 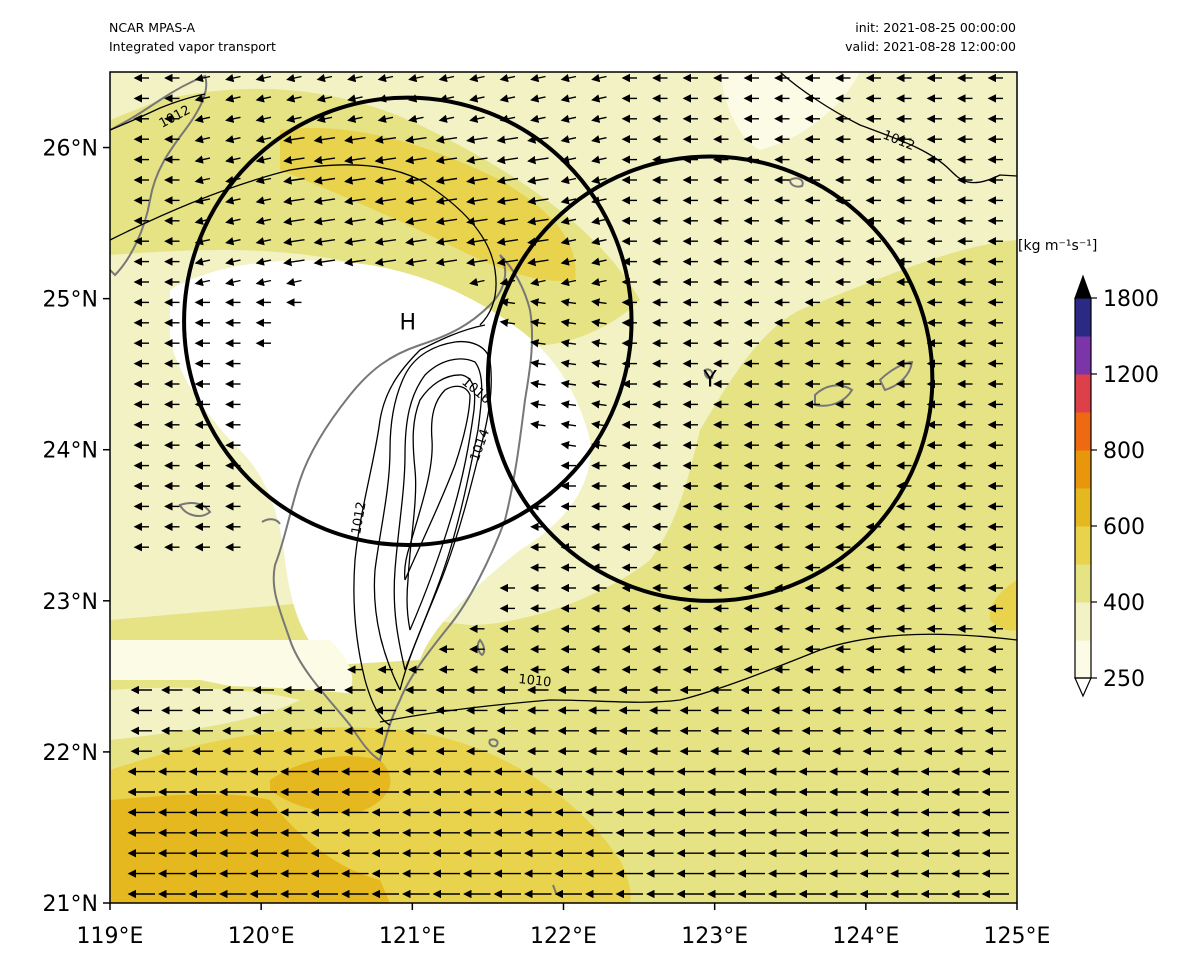 I want to click on y-tick-label: 24°N, so click(x=70, y=451).